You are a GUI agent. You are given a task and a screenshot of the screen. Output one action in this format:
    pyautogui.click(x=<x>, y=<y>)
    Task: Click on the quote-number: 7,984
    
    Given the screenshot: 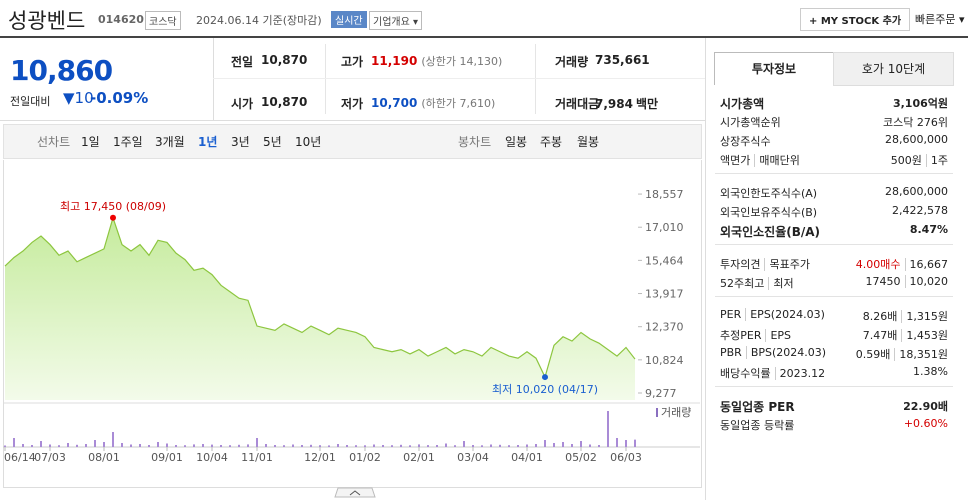 What is the action you would take?
    pyautogui.click(x=614, y=104)
    